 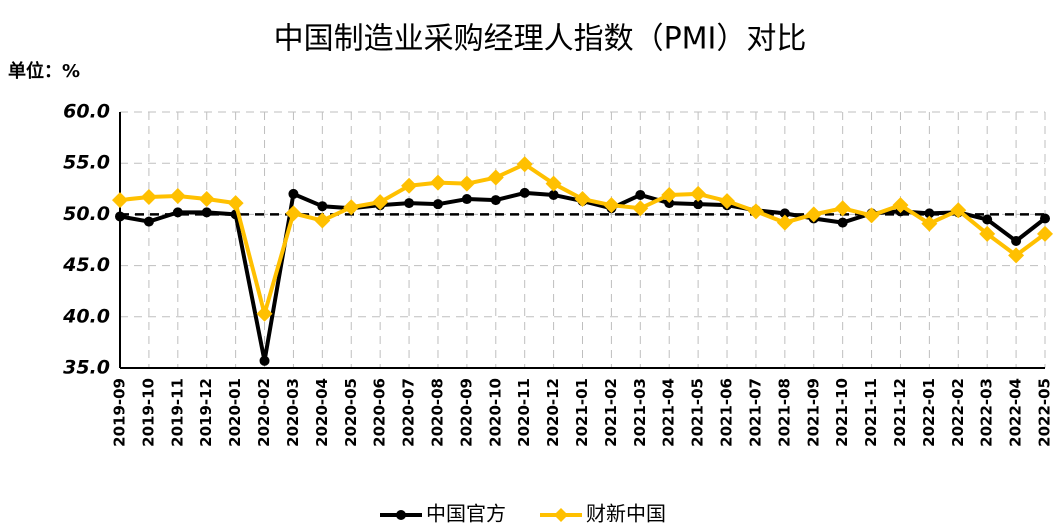 What do you see at coordinates (611, 412) in the screenshot?
I see `x-tick-label: 2021-02` at bounding box center [611, 412].